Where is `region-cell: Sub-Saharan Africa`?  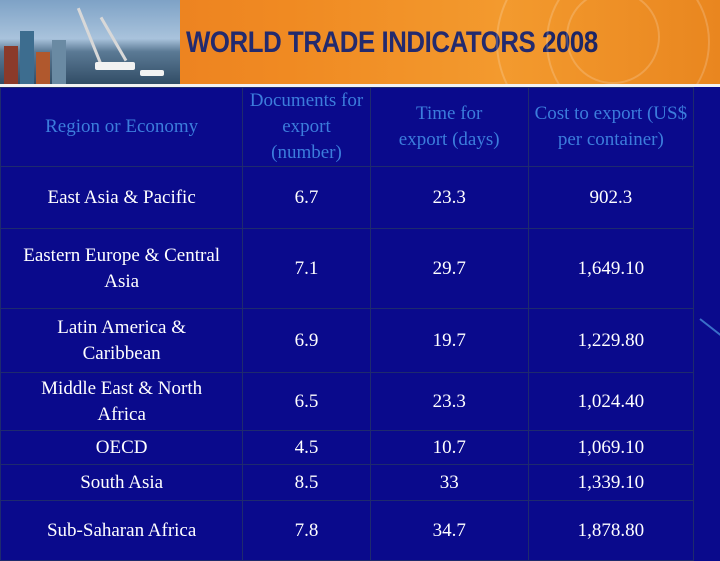
region-cell: Sub-Saharan Africa is located at coordinates (122, 530).